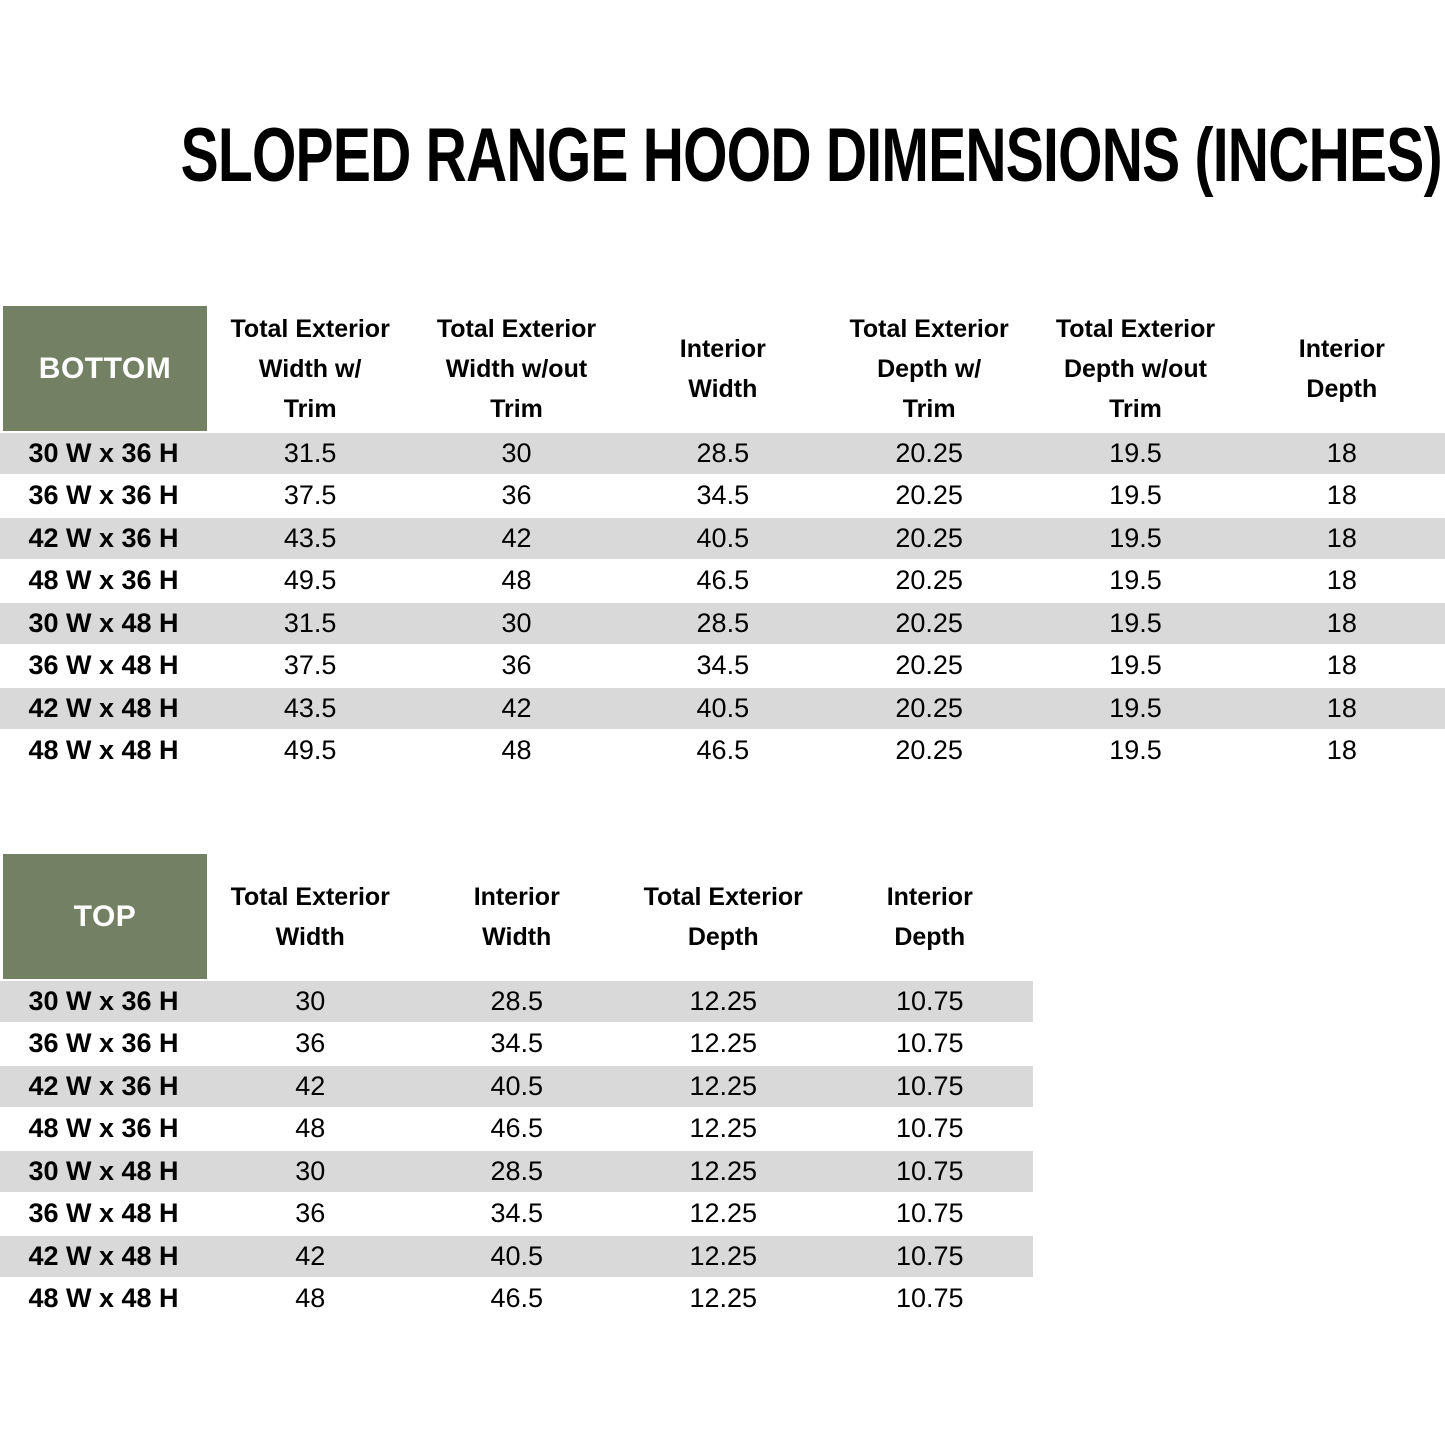 The width and height of the screenshot is (1445, 1445). Describe the element at coordinates (722, 581) in the screenshot. I see `table-row: 48 W x 36 H 49.5 48 46.5 20.25 19.5 18` at that location.